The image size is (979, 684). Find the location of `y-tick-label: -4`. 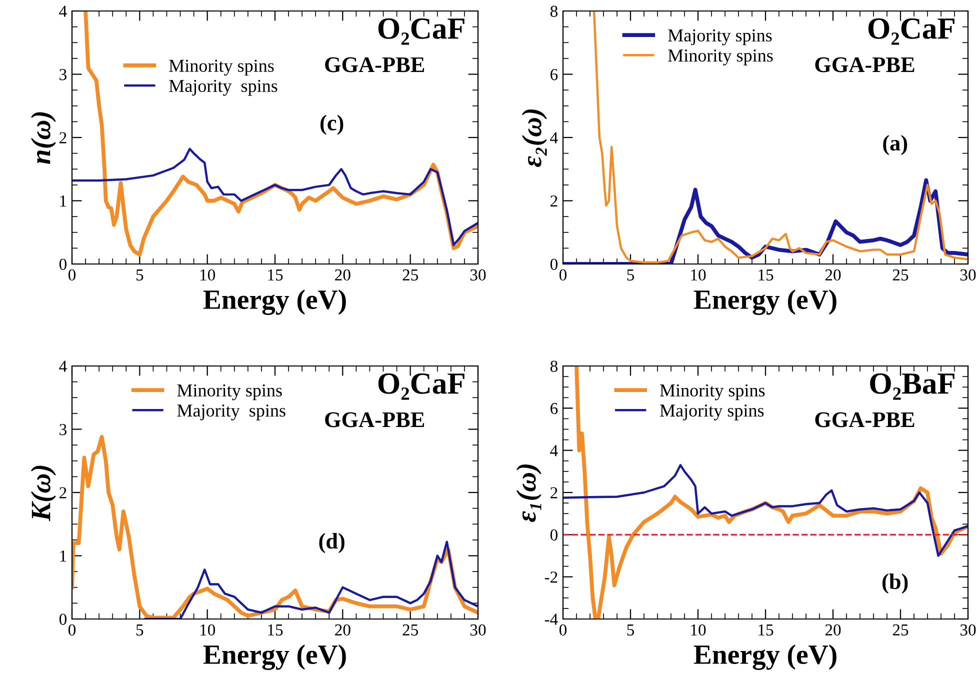

y-tick-label: -4 is located at coordinates (551, 619).